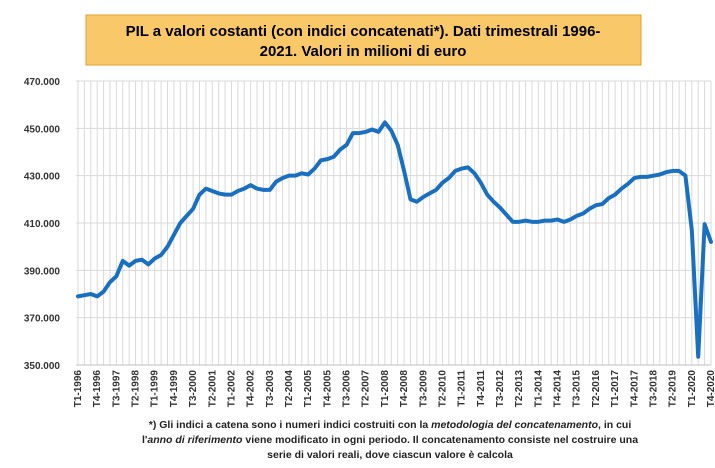  What do you see at coordinates (195, 440) in the screenshot?
I see `footnote-part: anno di riferimento` at bounding box center [195, 440].